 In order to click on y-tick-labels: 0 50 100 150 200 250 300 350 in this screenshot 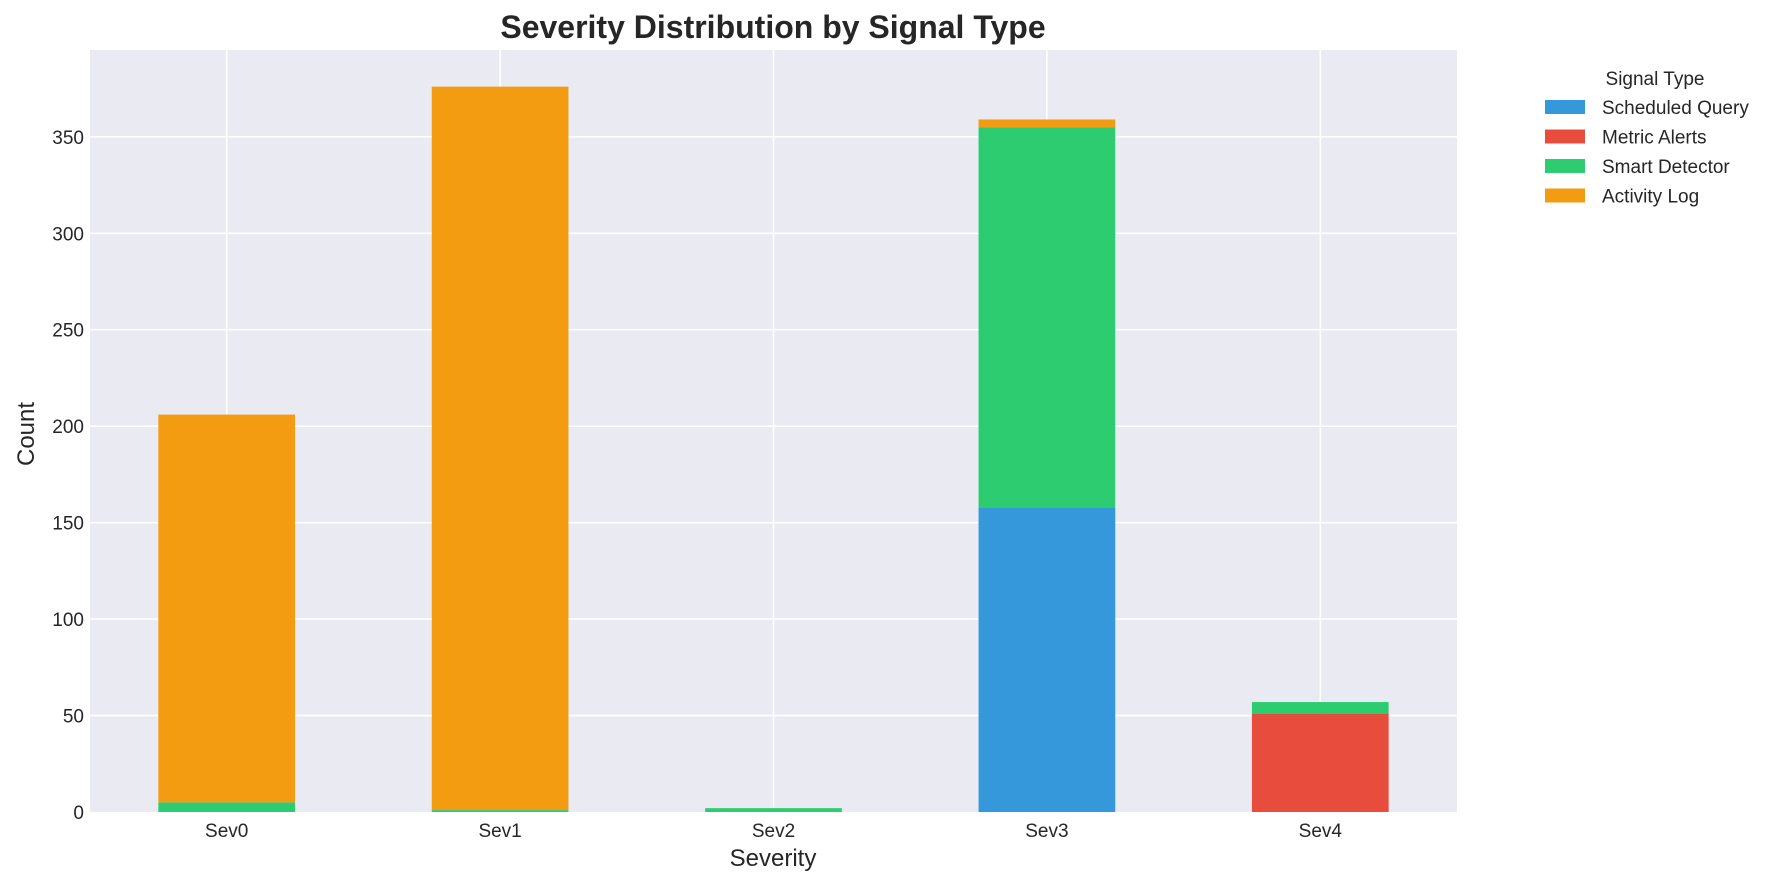, I will do `click(68, 476)`.